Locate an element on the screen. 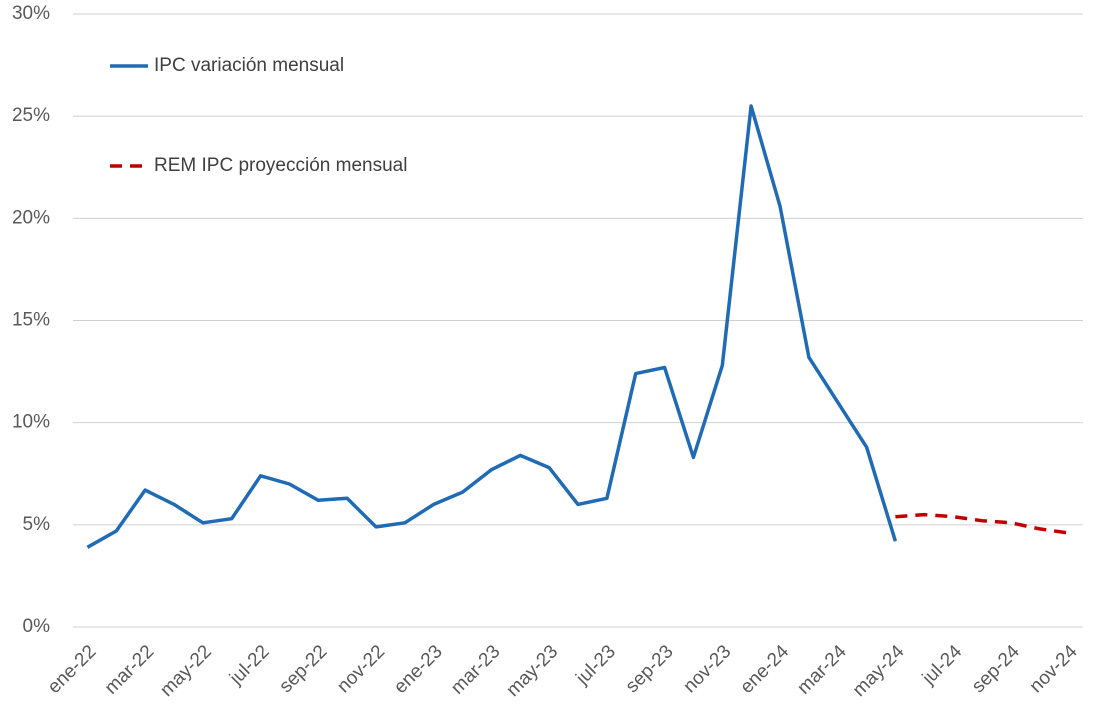 This screenshot has height=718, width=1100. x-tick-label: mar-23 is located at coordinates (475, 669).